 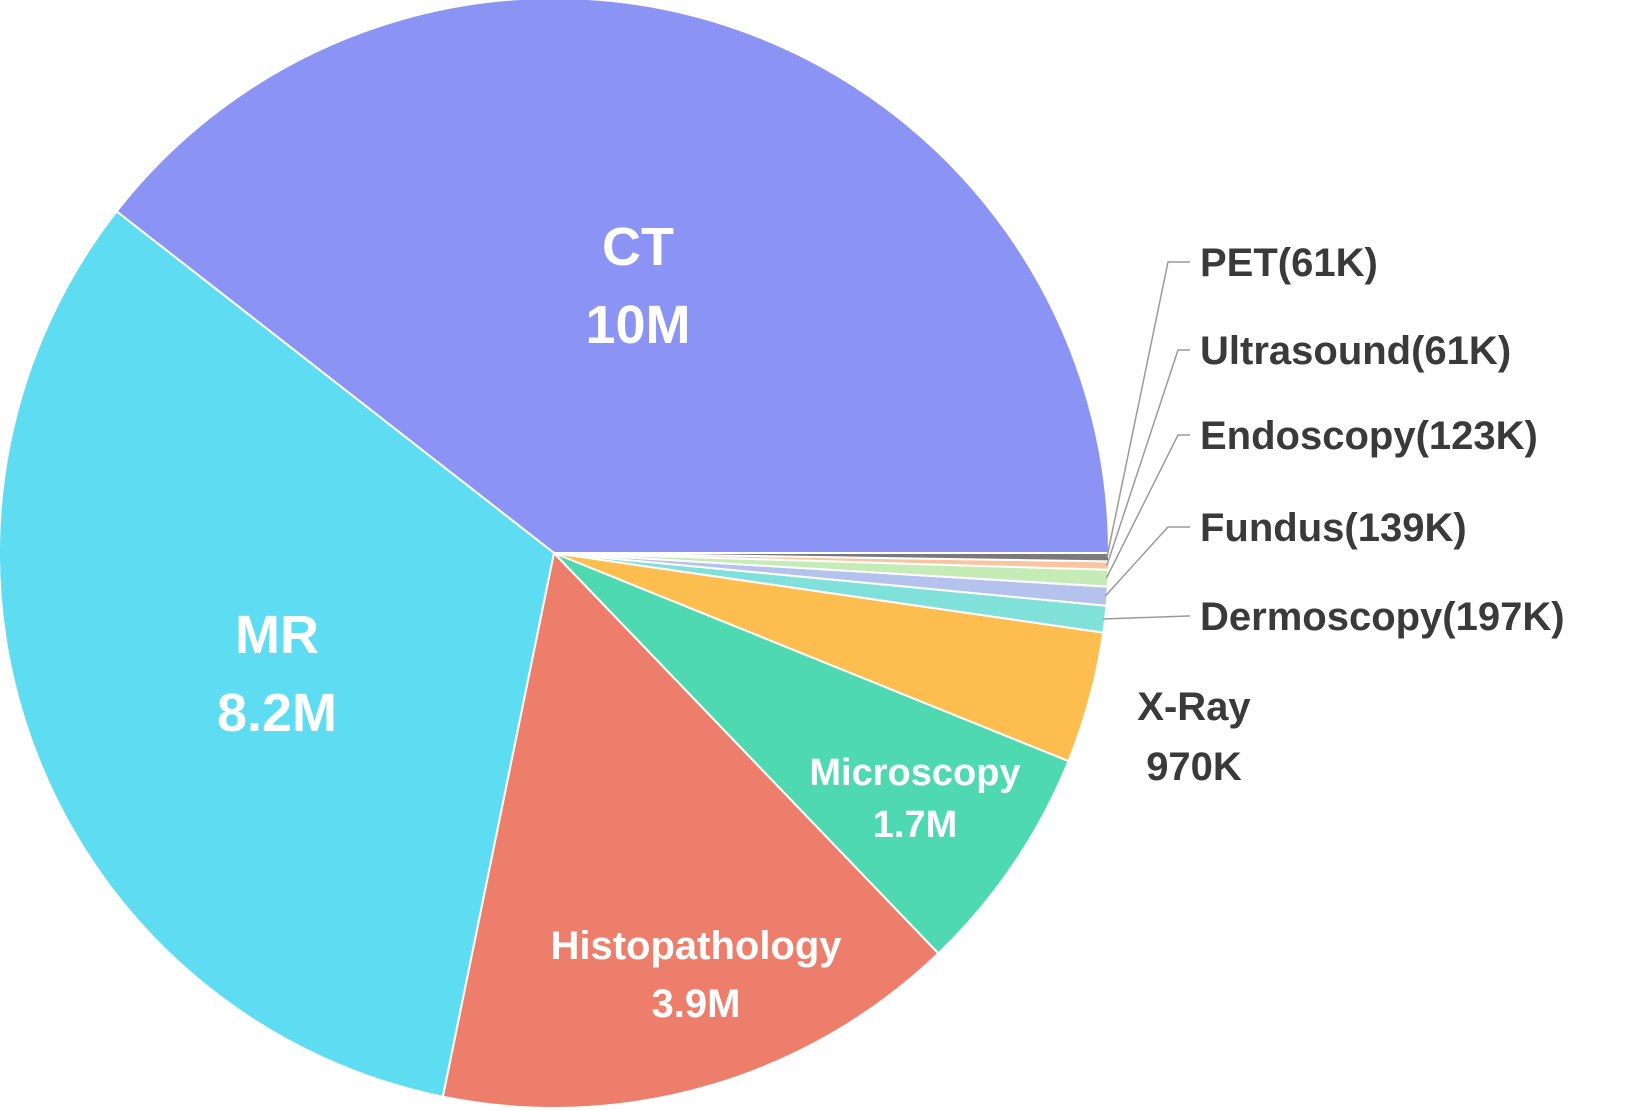 I want to click on pie-slice-microscopy, so click(x=811, y=753).